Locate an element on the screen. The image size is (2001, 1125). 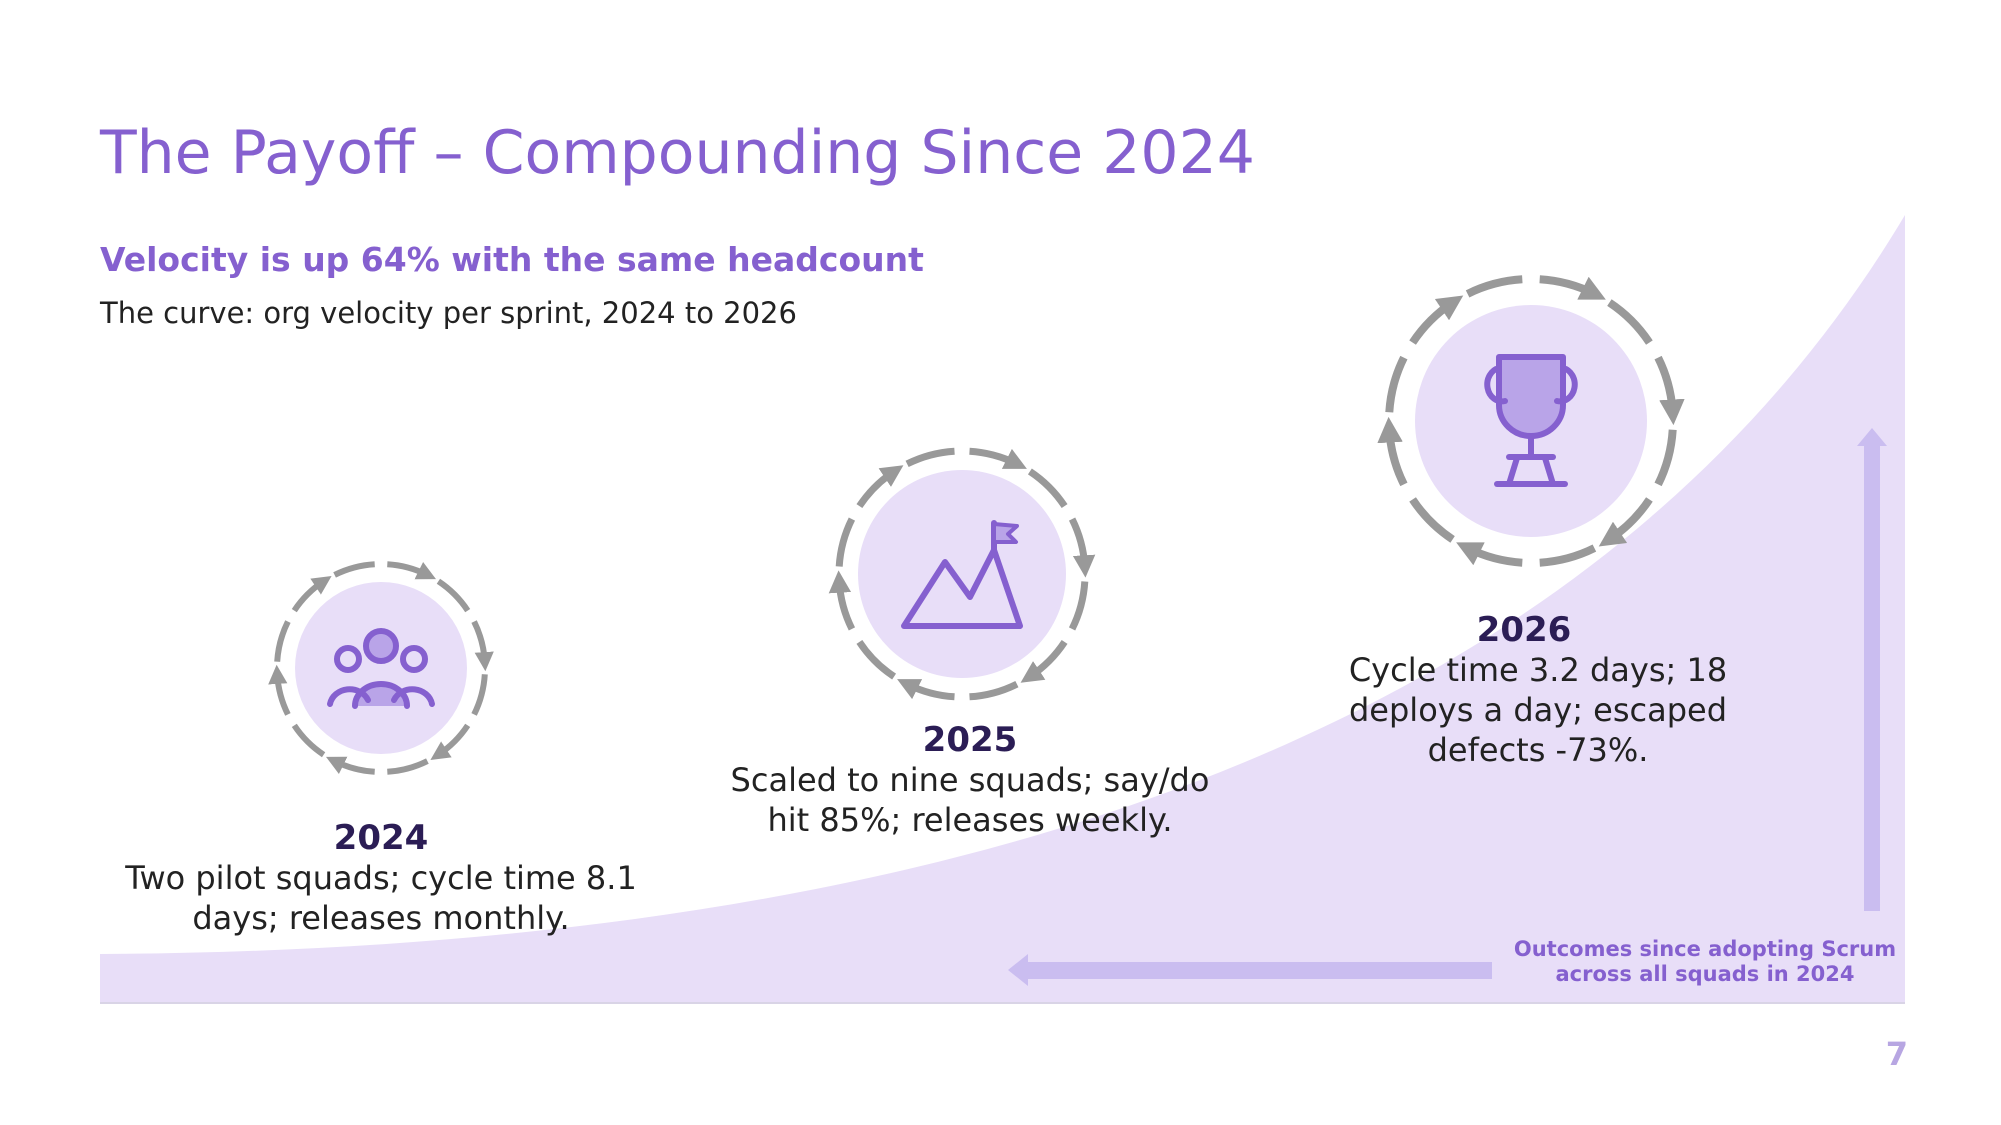
milestone-2024-circle is located at coordinates (381, 668).